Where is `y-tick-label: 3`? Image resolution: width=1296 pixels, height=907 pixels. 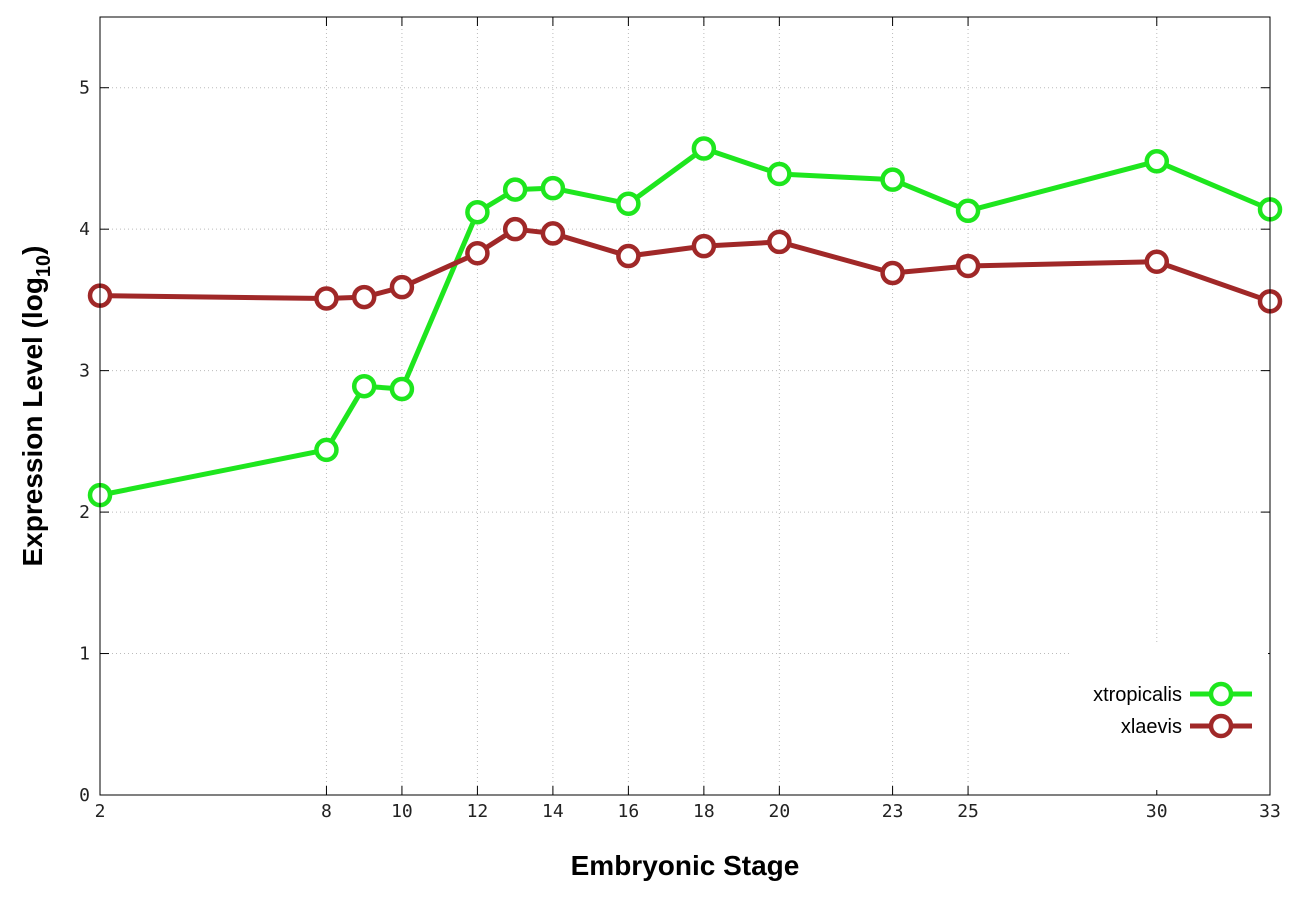
y-tick-label: 3 is located at coordinates (84, 371).